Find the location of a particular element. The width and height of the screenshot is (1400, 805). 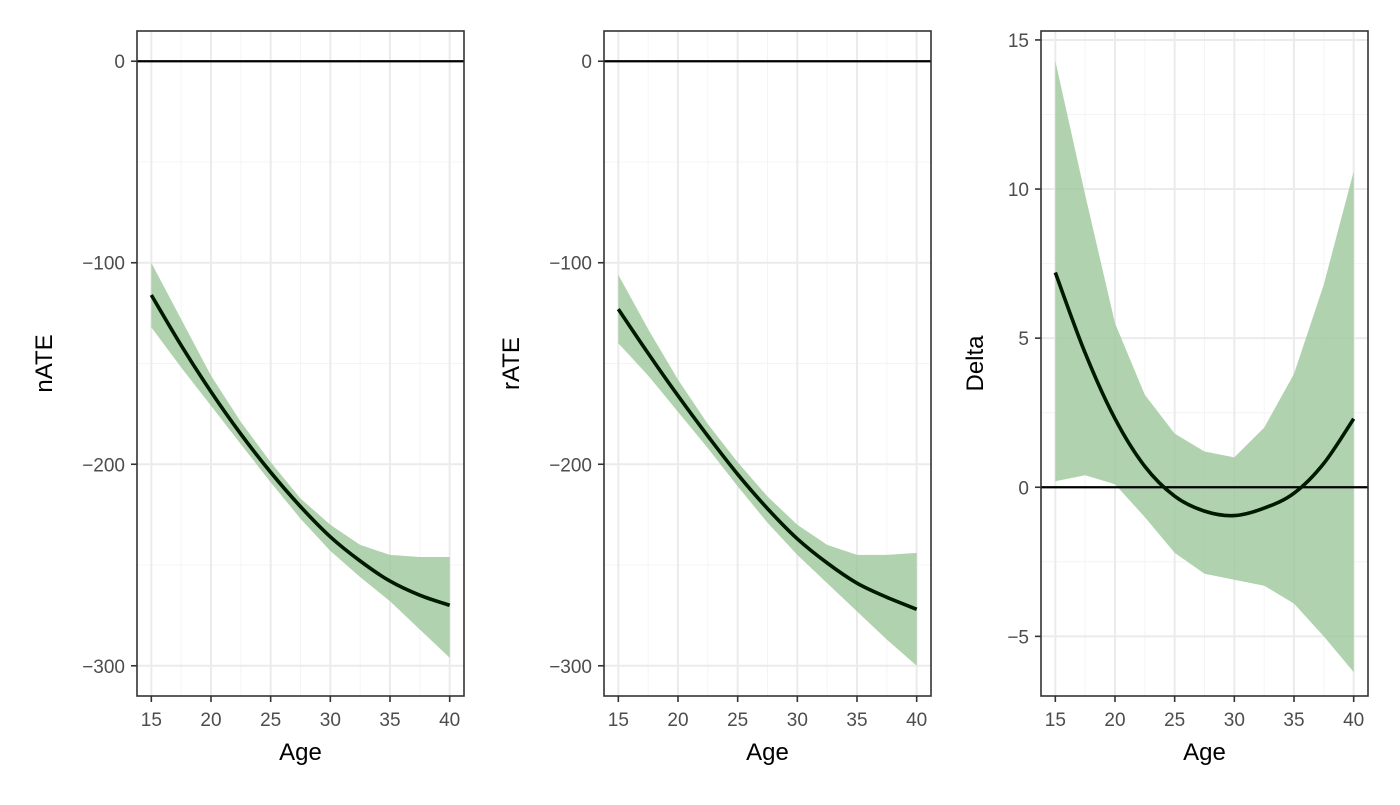

y-axis-title: rATE is located at coordinates (511, 363).